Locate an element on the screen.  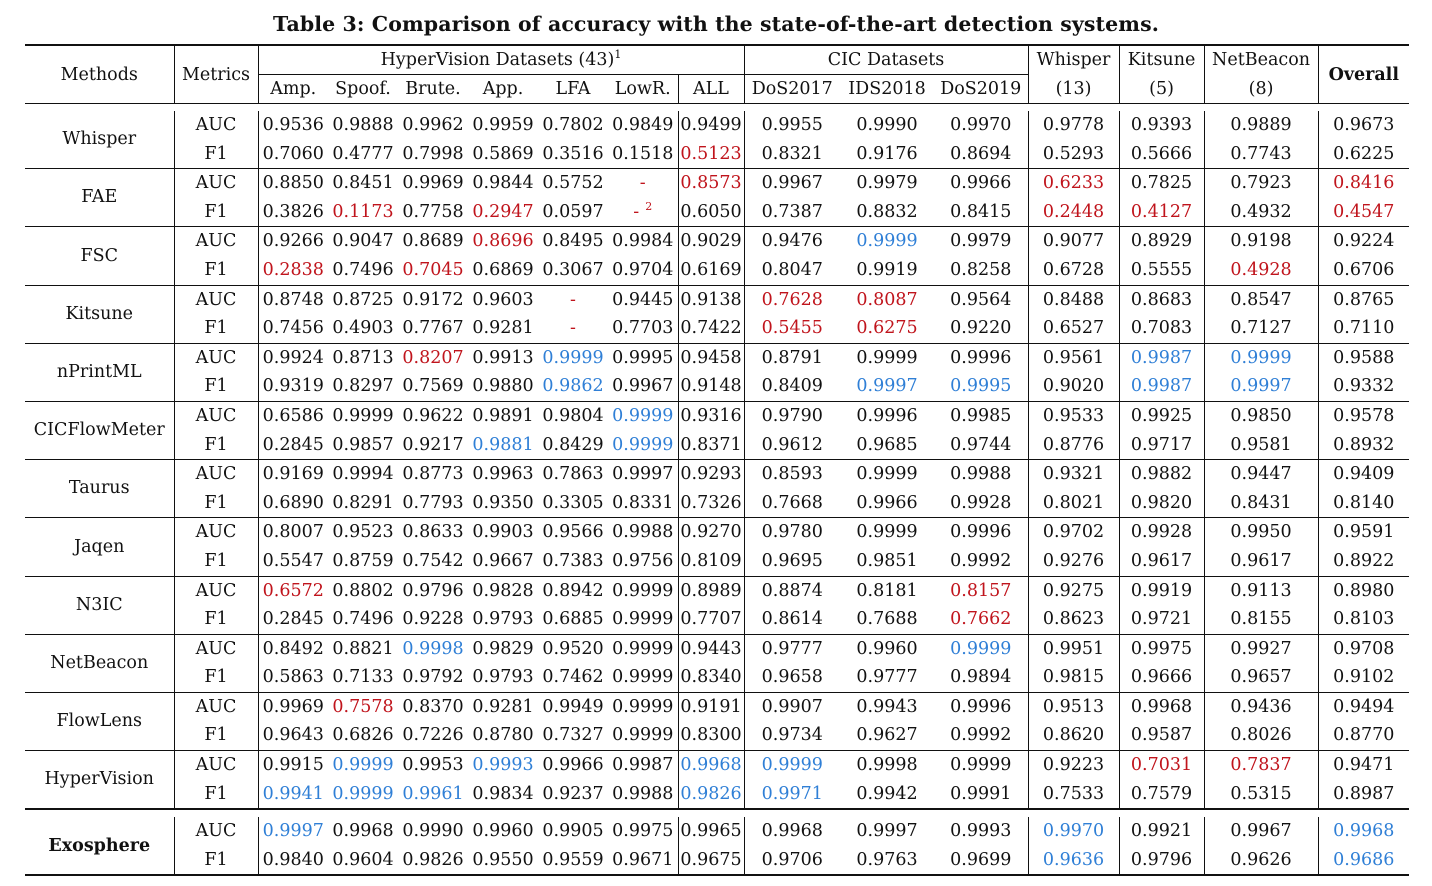
cell-value: 0.6527 is located at coordinates (1073, 328).